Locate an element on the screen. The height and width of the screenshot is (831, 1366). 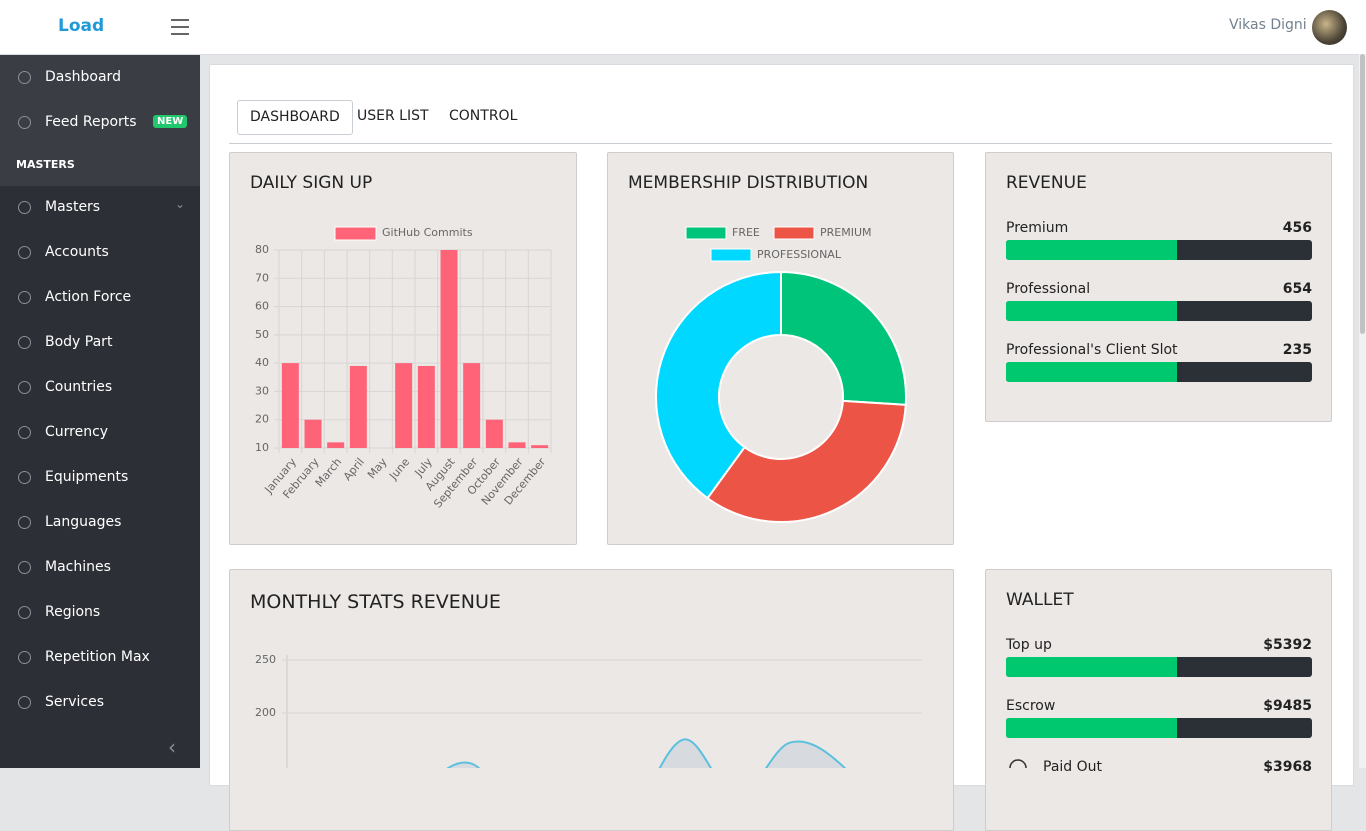
progress-label: Escrow is located at coordinates (1031, 706).